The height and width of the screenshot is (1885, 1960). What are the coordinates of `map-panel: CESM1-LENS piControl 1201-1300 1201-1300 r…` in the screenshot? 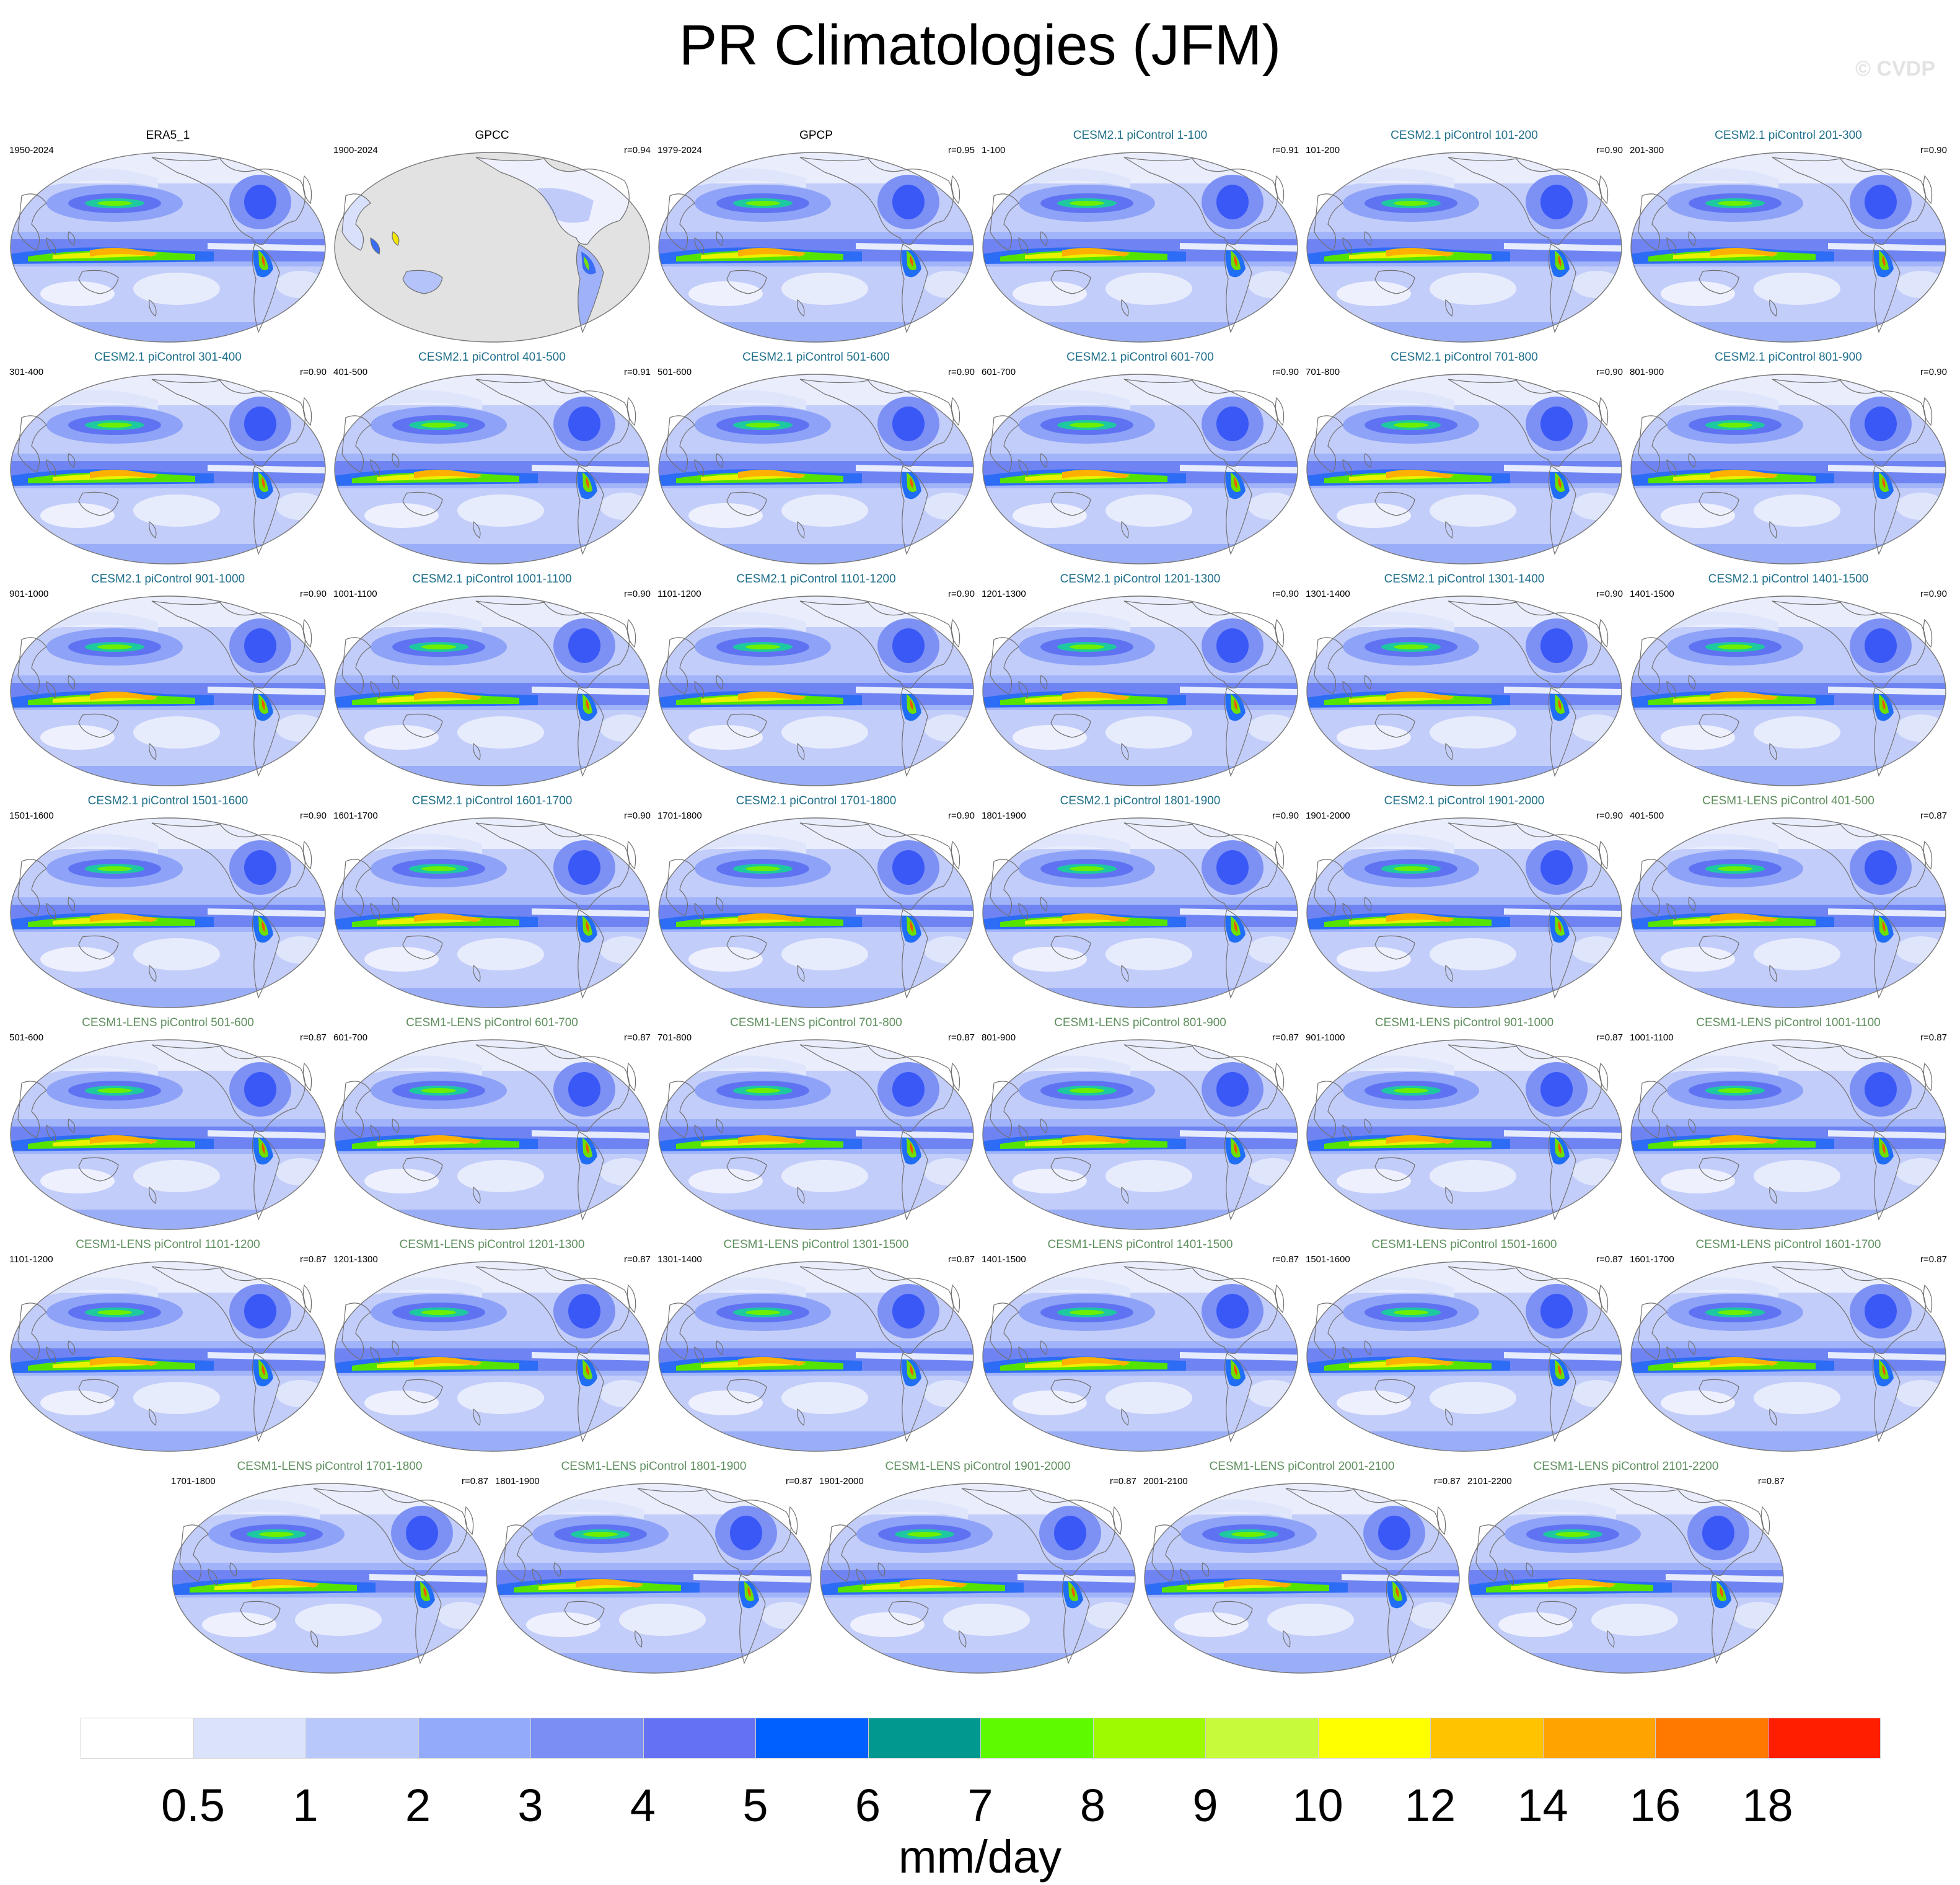 It's located at (492, 1345).